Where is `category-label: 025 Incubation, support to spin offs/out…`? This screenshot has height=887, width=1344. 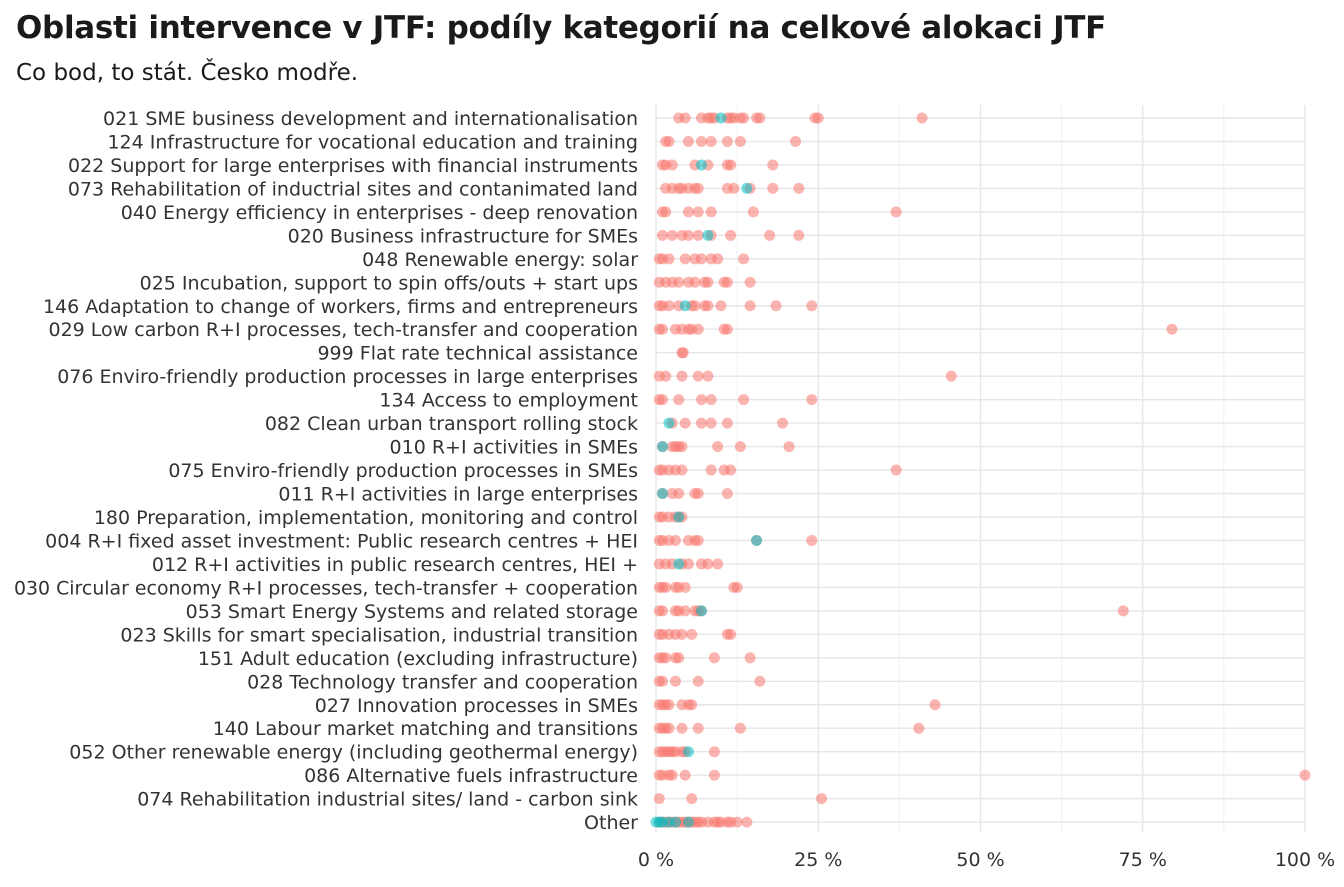
category-label: 025 Incubation, support to spin offs/out… is located at coordinates (389, 283).